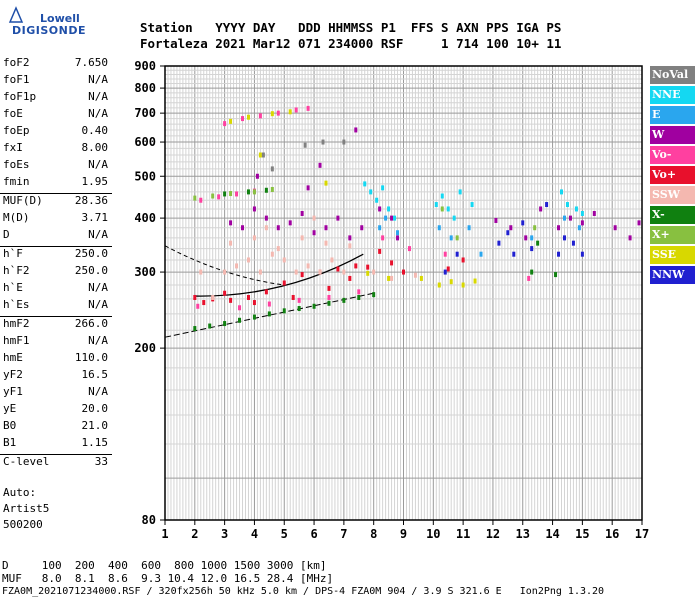 The width and height of the screenshot is (700, 600). What do you see at coordinates (403, 534) in the screenshot?
I see `x-tick-label: 9` at bounding box center [403, 534].